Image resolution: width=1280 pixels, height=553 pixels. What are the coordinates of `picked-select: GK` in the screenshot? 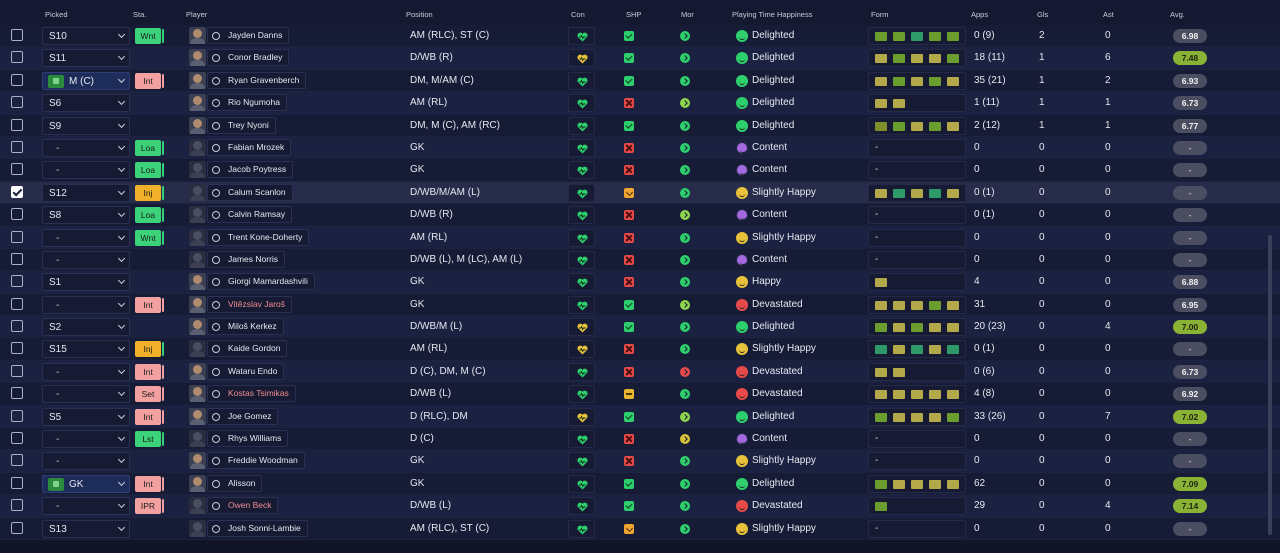 It's located at (86, 483).